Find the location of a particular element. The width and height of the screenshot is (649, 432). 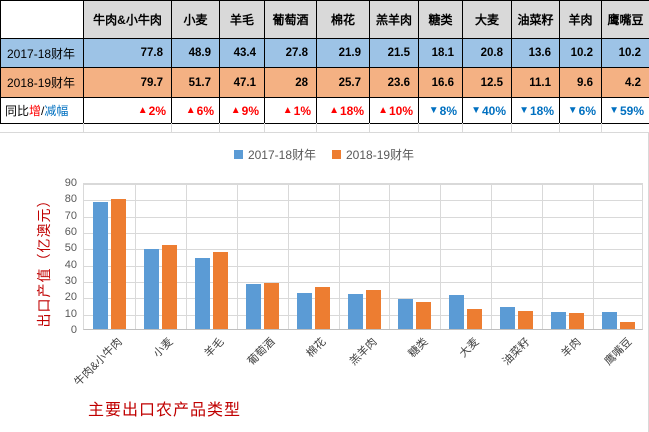

change-cell: ▲ 18% is located at coordinates (343, 111).